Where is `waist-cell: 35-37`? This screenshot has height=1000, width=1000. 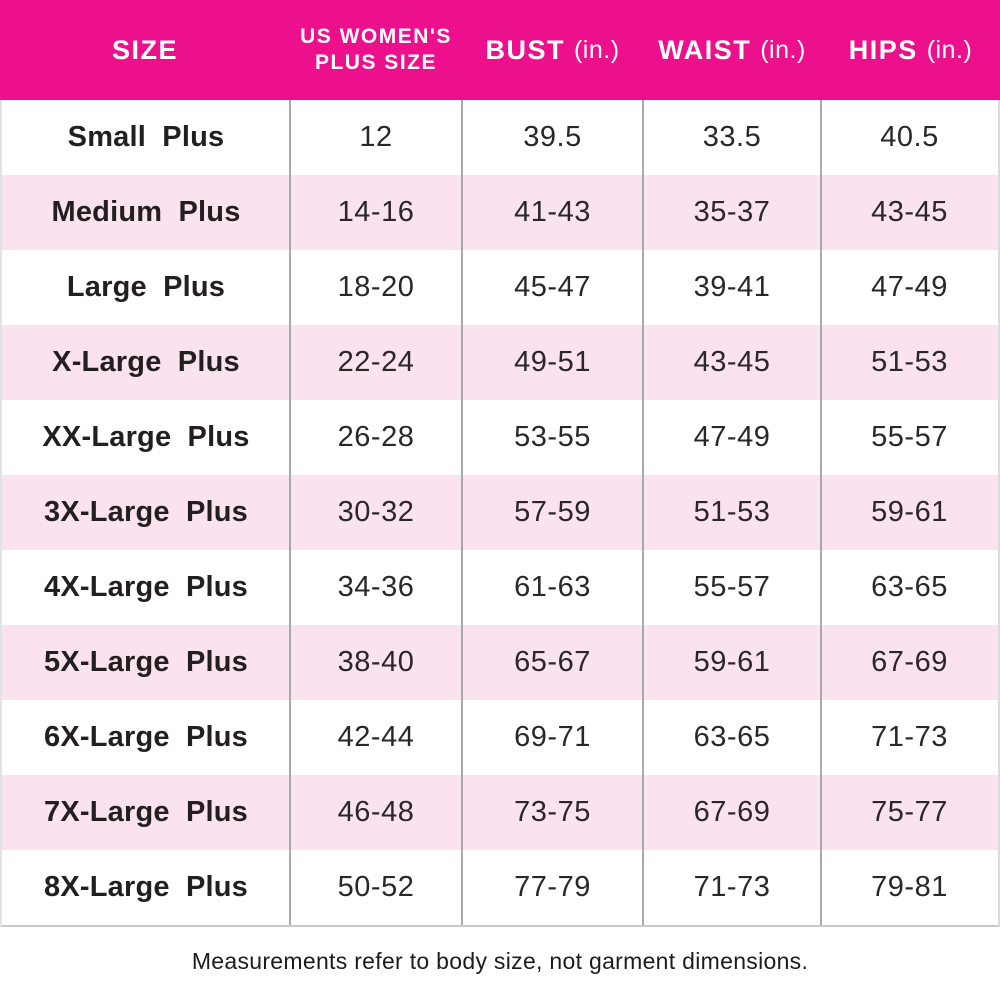 waist-cell: 35-37 is located at coordinates (732, 212).